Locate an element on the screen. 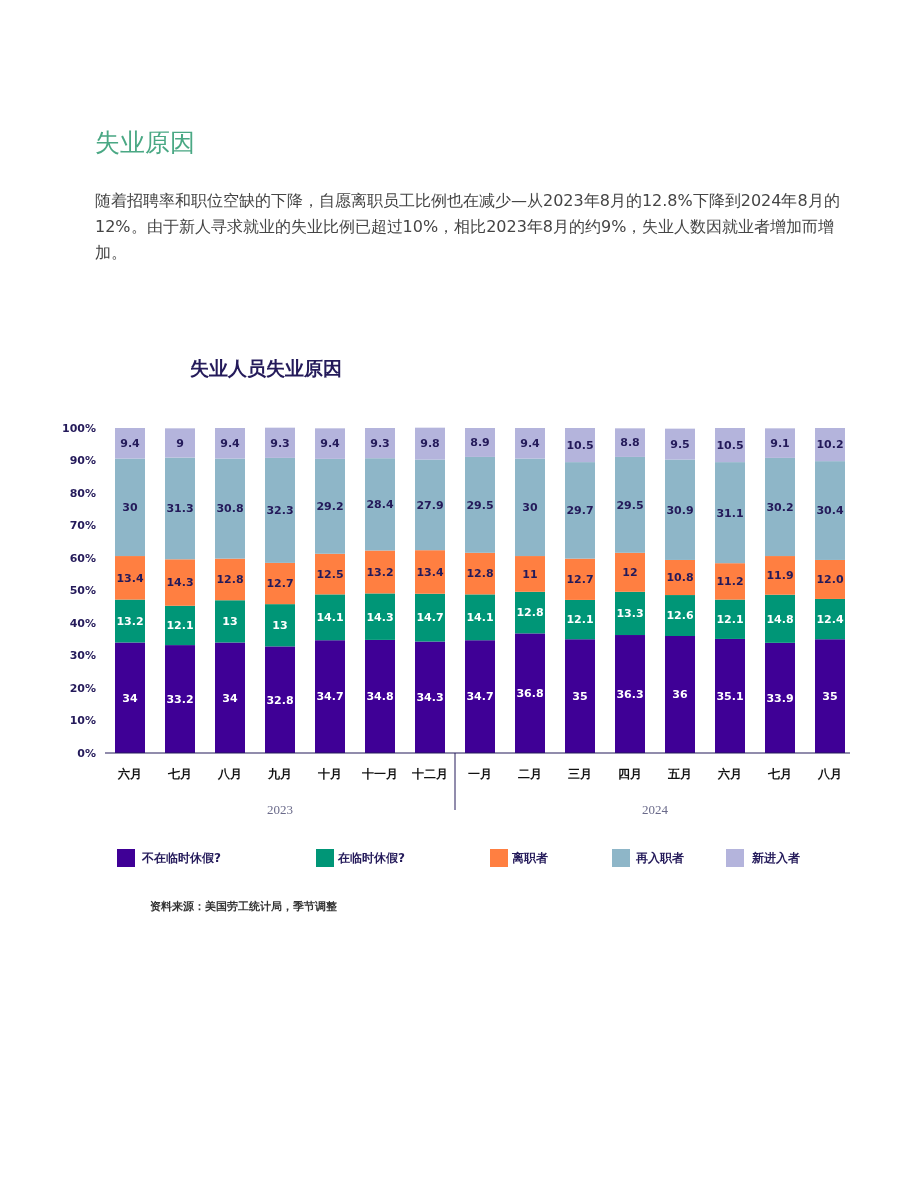 The width and height of the screenshot is (920, 1191). data-label: 14.8 is located at coordinates (780, 619).